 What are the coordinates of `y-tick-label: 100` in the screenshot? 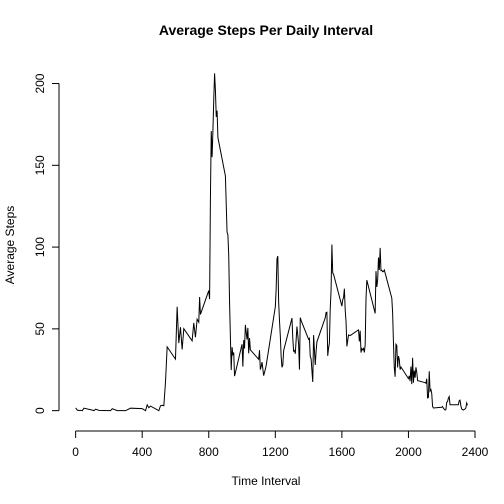 It's located at (40, 247).